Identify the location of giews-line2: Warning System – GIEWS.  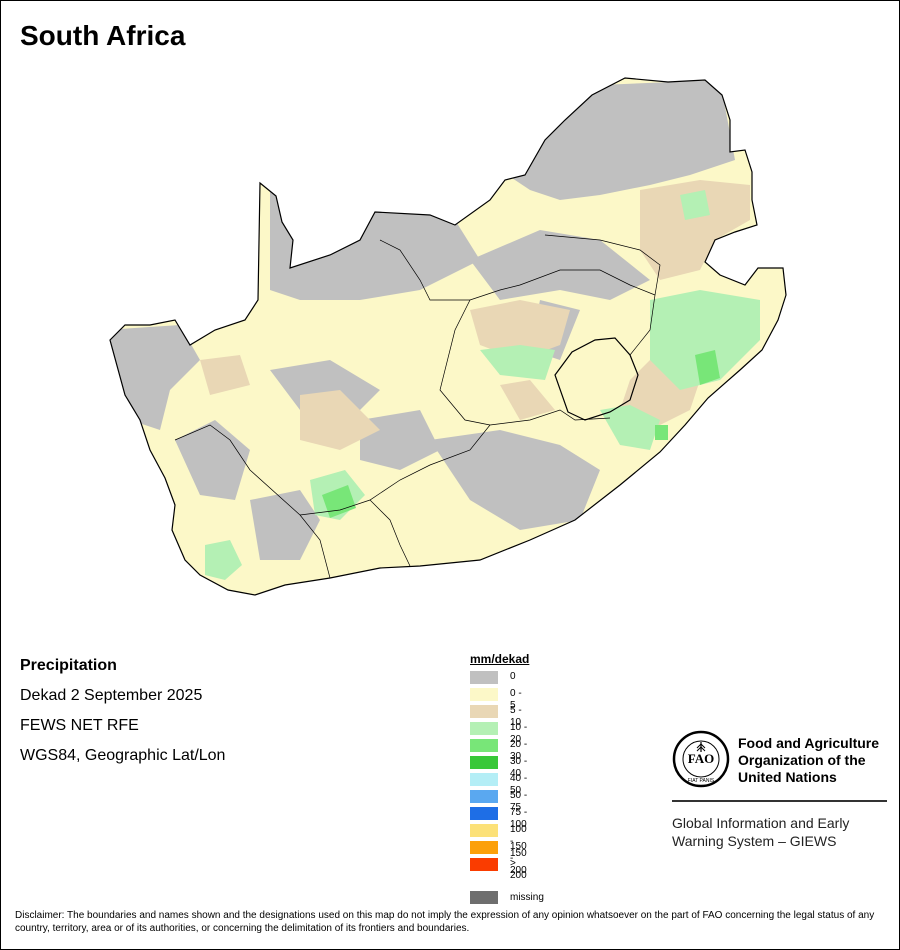
(754, 841).